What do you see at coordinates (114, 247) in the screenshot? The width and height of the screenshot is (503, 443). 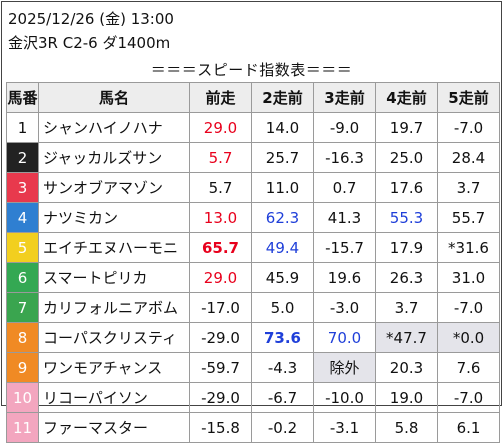 I see `horse-name: エイチエヌハーモニ` at bounding box center [114, 247].